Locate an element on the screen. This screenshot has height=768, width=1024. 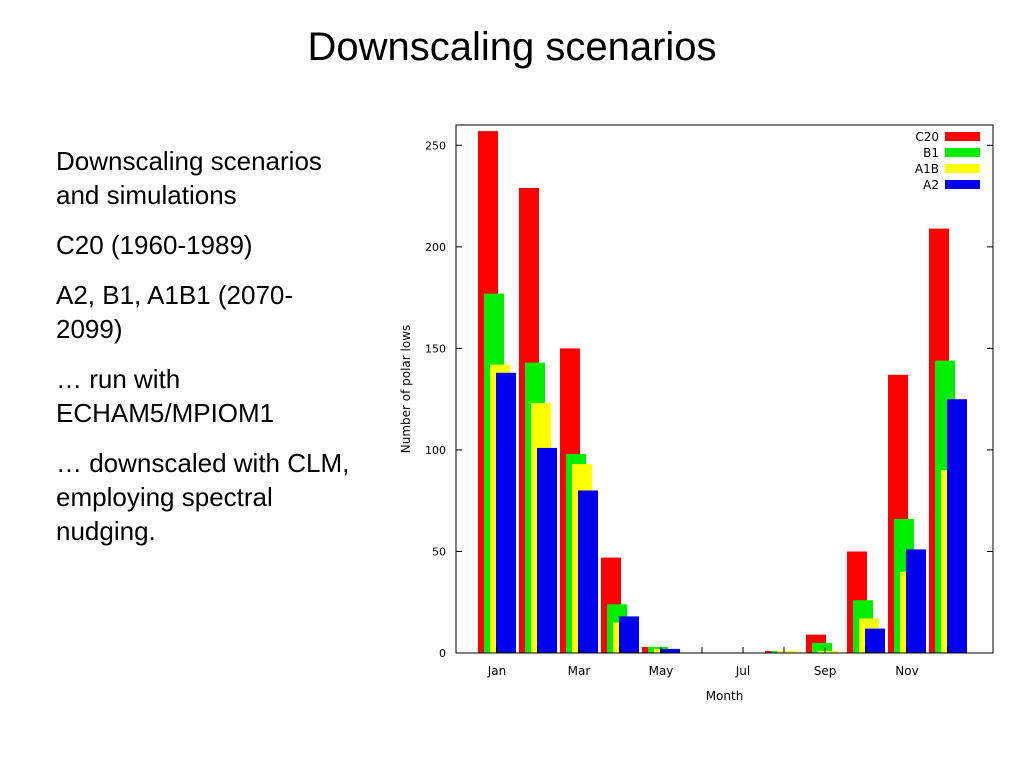
bullet-item: … run with ECHAM5/MPIOM1 is located at coordinates (165, 396).